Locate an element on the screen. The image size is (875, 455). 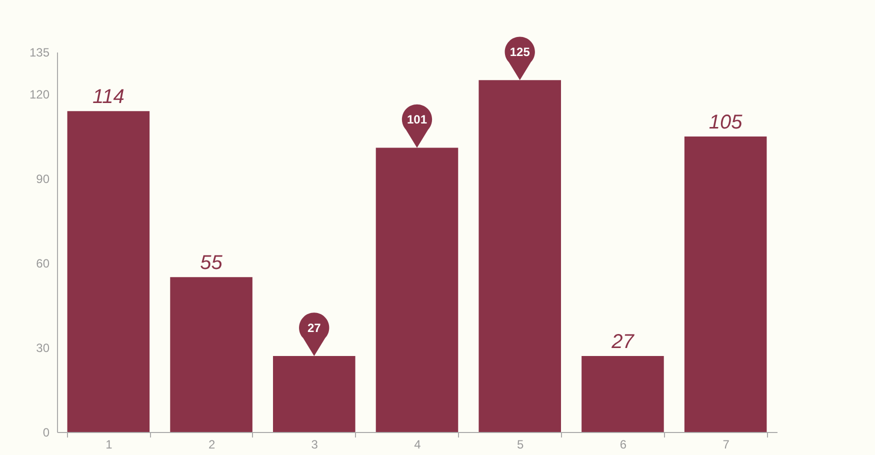
x-tick-label: 2 is located at coordinates (212, 445).